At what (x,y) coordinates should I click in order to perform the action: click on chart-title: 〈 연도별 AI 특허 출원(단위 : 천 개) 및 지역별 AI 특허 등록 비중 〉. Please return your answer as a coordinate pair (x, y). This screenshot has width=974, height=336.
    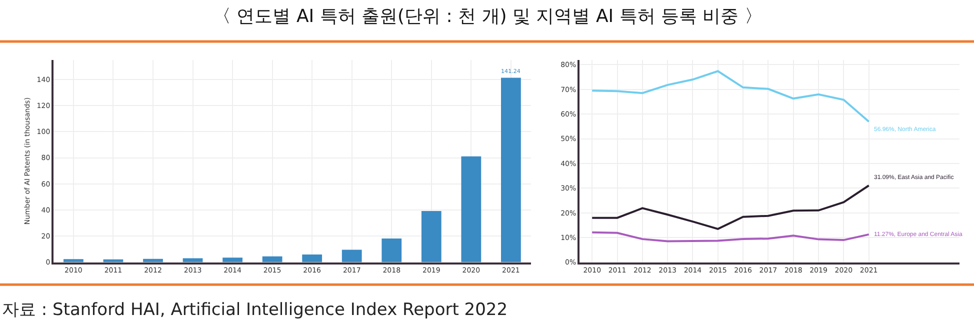
    Looking at the image, I should click on (487, 16).